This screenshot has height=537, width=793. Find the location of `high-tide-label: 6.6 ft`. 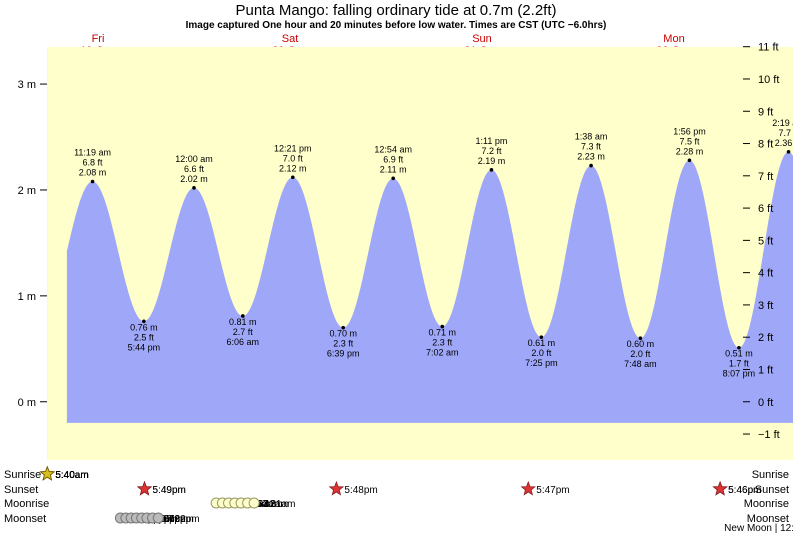

high-tide-label: 6.6 ft is located at coordinates (194, 169).